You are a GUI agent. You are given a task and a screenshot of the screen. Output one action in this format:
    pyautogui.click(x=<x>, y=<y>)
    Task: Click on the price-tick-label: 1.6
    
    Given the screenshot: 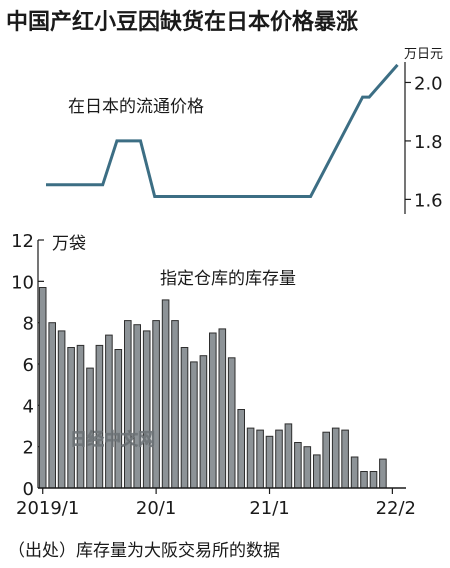 What is the action you would take?
    pyautogui.click(x=428, y=200)
    